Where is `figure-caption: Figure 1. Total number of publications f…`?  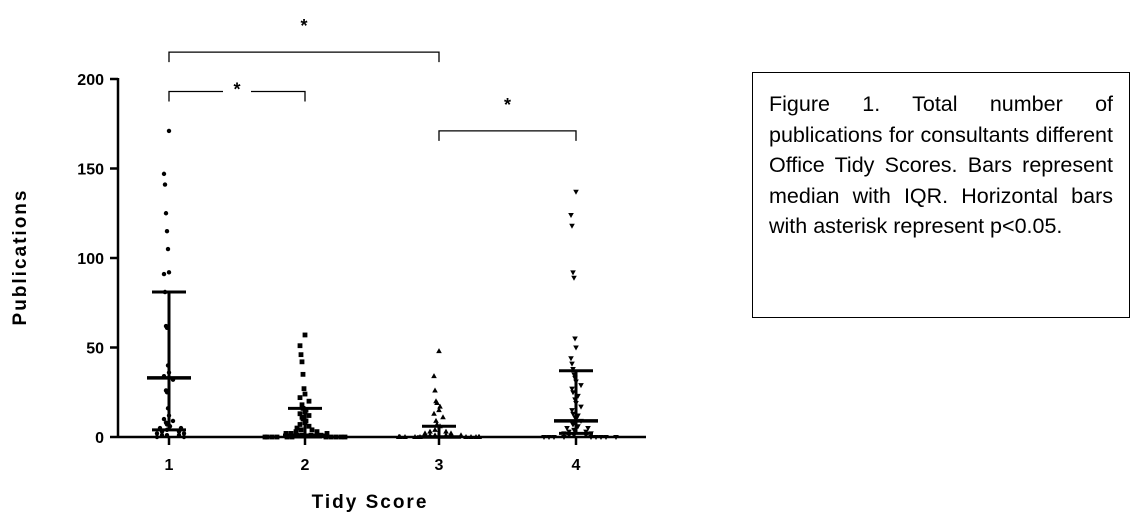 figure-caption: Figure 1. Total number of publications f… is located at coordinates (941, 165).